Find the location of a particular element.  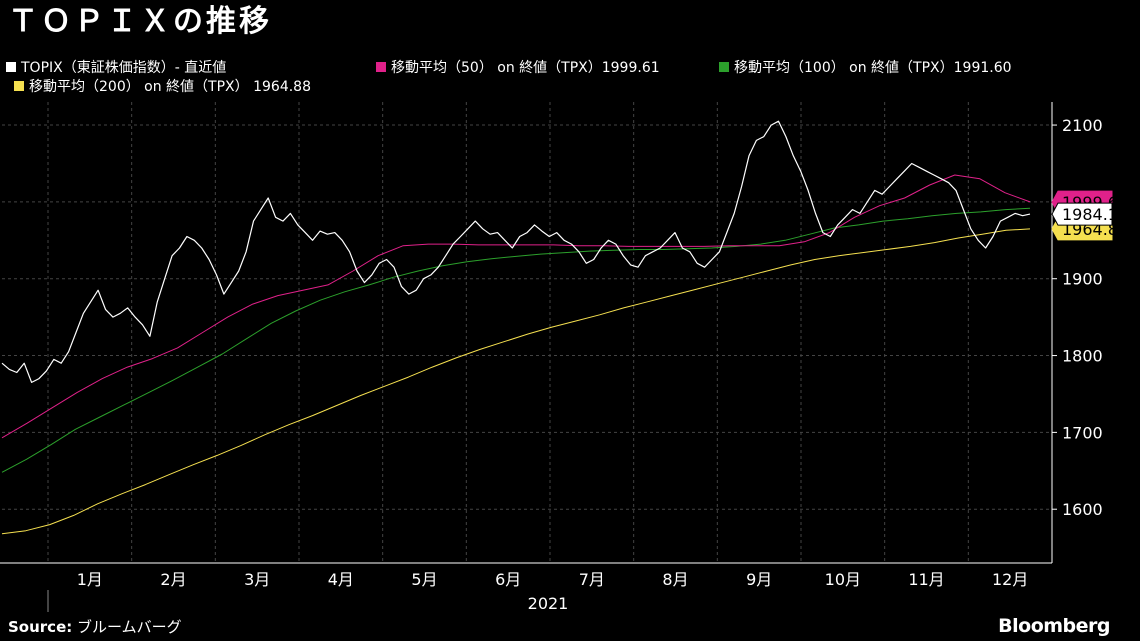

legend-label-ma200: 移動平均（200） on 終値（TPX） 1964.88 is located at coordinates (170, 87).